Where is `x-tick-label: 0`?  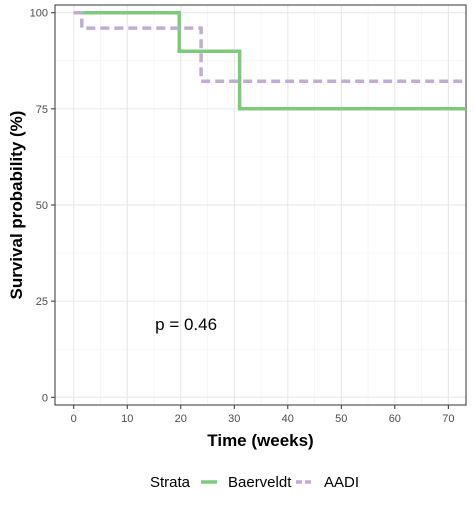 x-tick-label: 0 is located at coordinates (74, 419).